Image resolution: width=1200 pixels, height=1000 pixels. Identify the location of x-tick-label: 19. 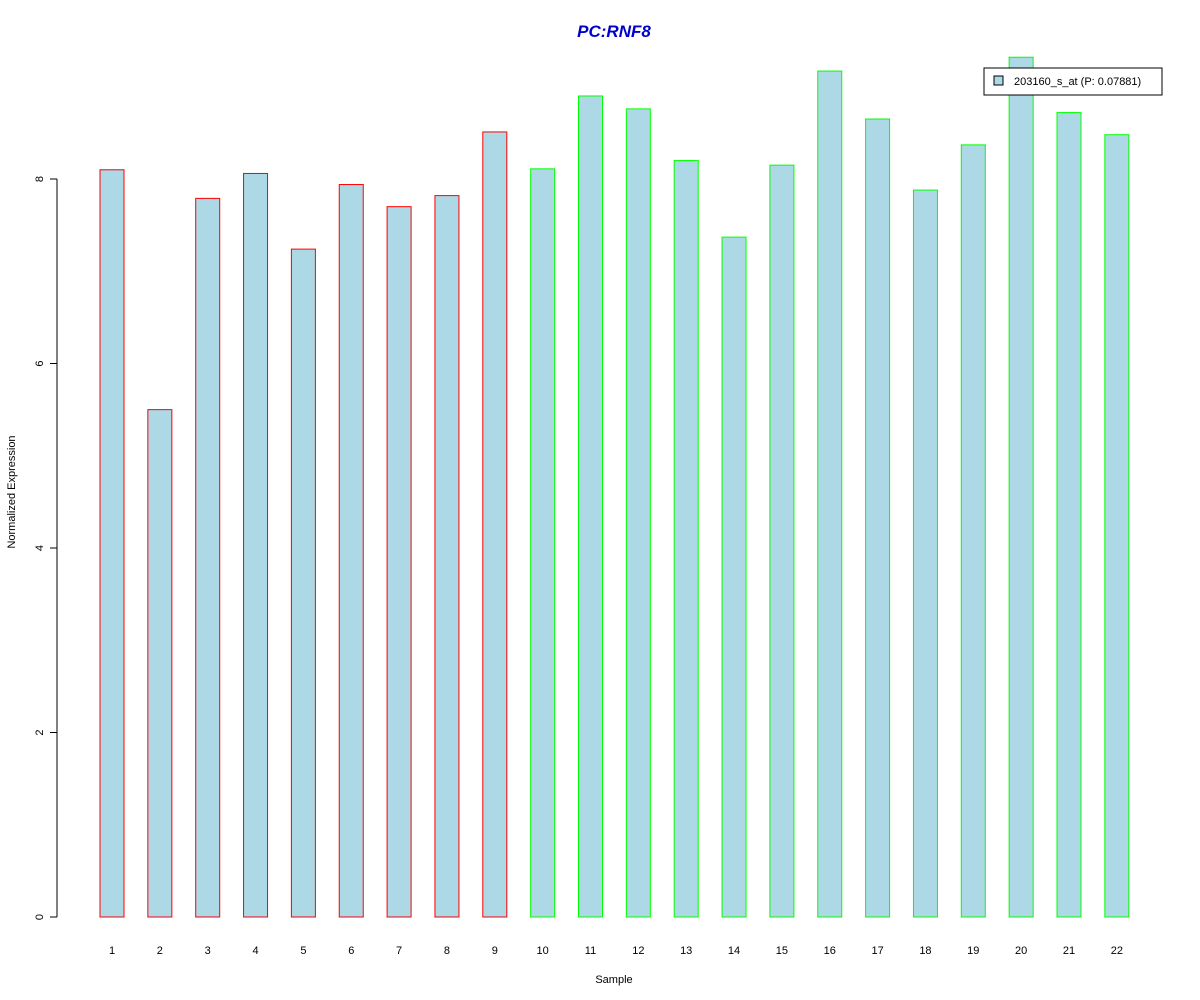
(973, 951).